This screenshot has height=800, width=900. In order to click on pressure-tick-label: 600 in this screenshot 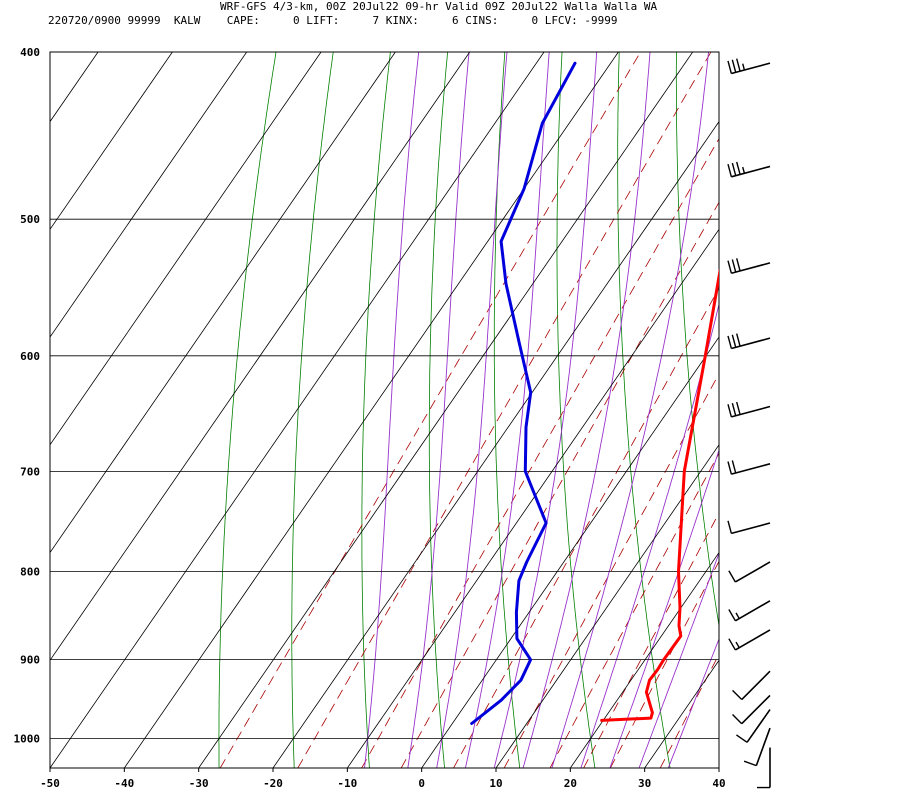, I will do `click(30, 356)`.